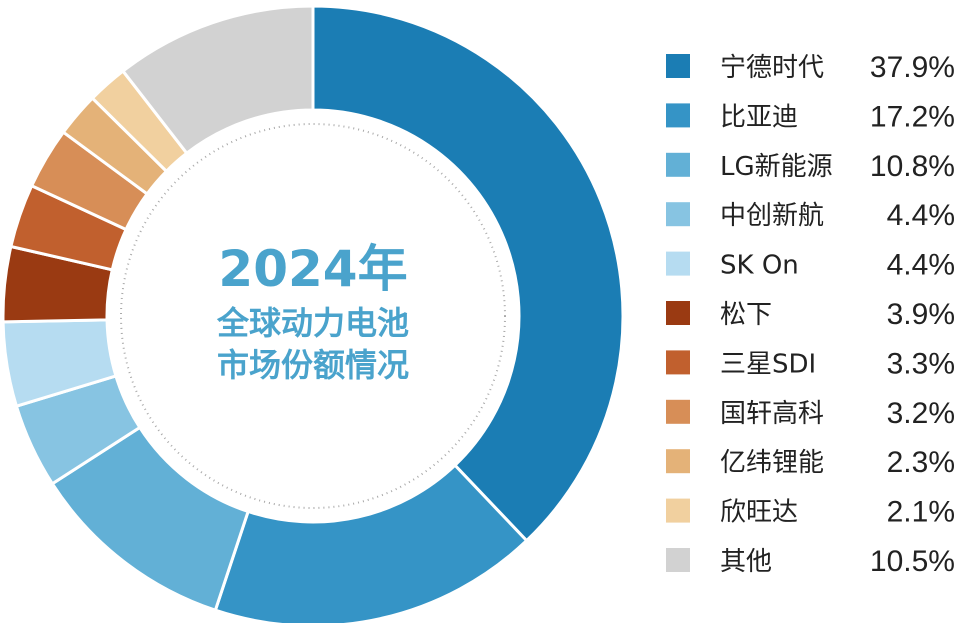 The width and height of the screenshot is (960, 623). I want to click on legend-item-三星sdi: 三星SDI 3.3%, so click(810, 363).